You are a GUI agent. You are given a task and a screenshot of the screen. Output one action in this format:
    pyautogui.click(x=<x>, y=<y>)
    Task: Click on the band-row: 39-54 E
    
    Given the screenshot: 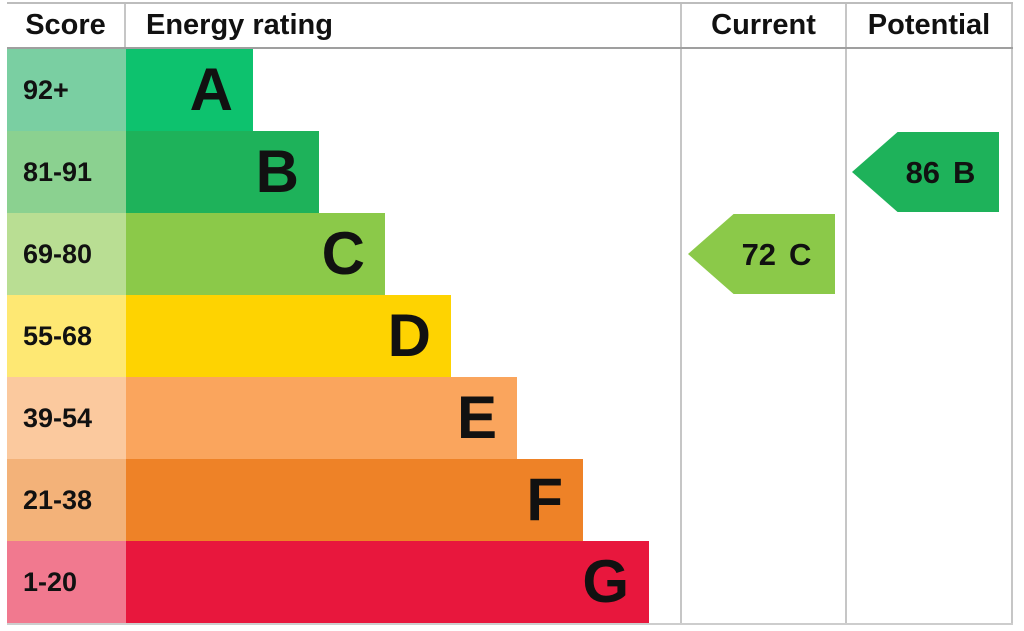 What is the action you would take?
    pyautogui.click(x=510, y=418)
    